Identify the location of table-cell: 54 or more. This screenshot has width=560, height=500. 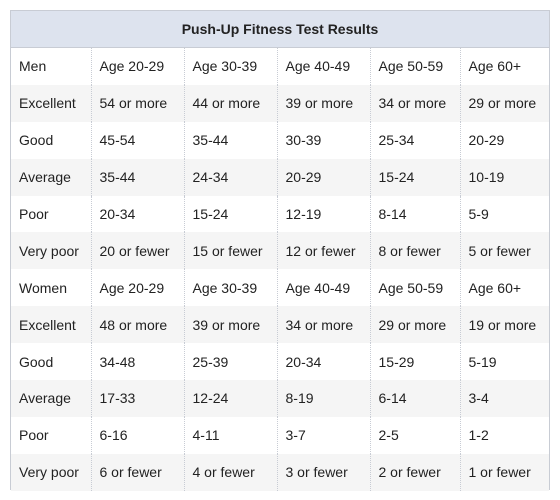
(138, 103).